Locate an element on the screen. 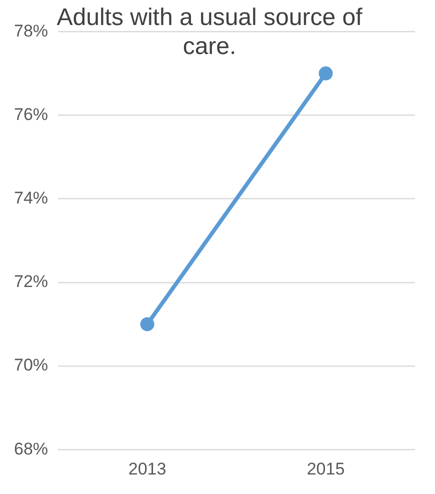 The image size is (435, 494). y-tick-label: 74% is located at coordinates (31, 198).